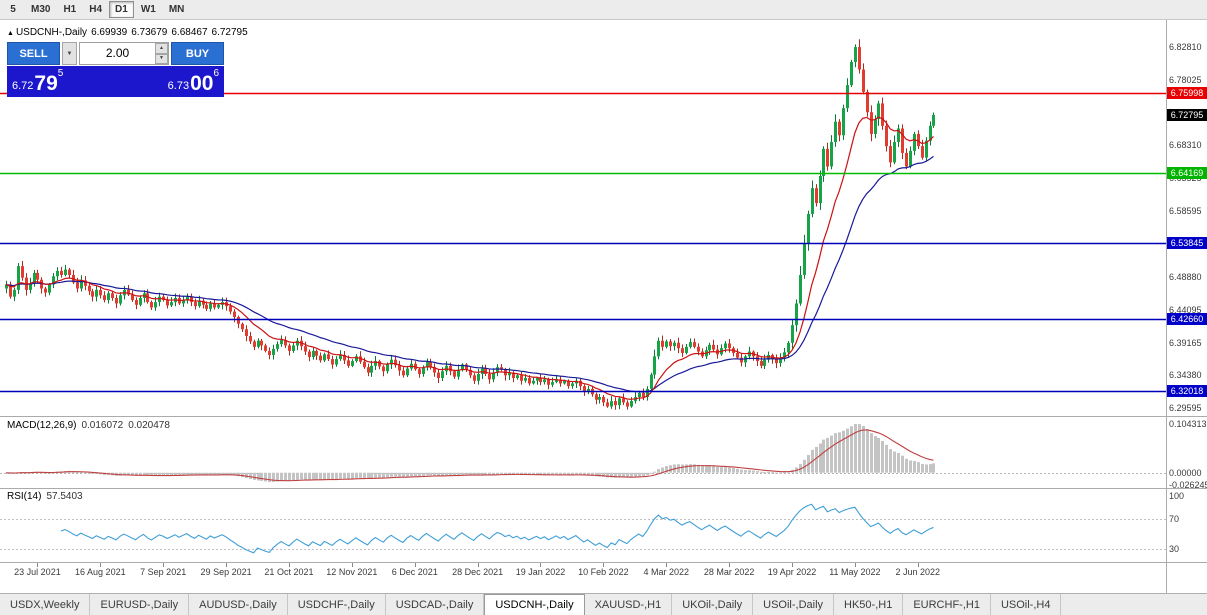 The height and width of the screenshot is (615, 1207). I want to click on macd-axis-label: 0.00000, so click(1185, 472).